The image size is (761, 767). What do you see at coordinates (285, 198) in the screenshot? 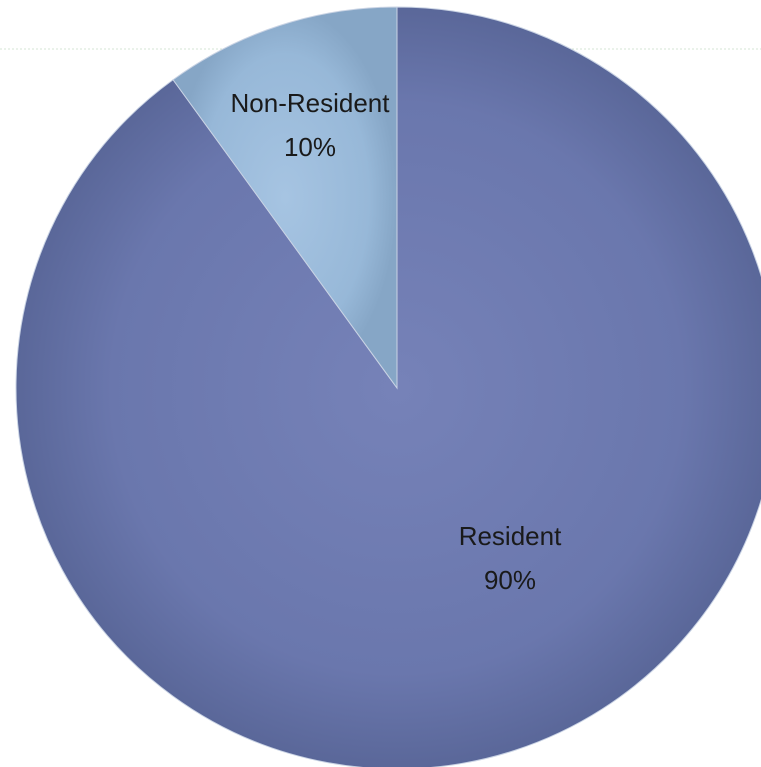
I see `pie-slice-non-resident` at bounding box center [285, 198].